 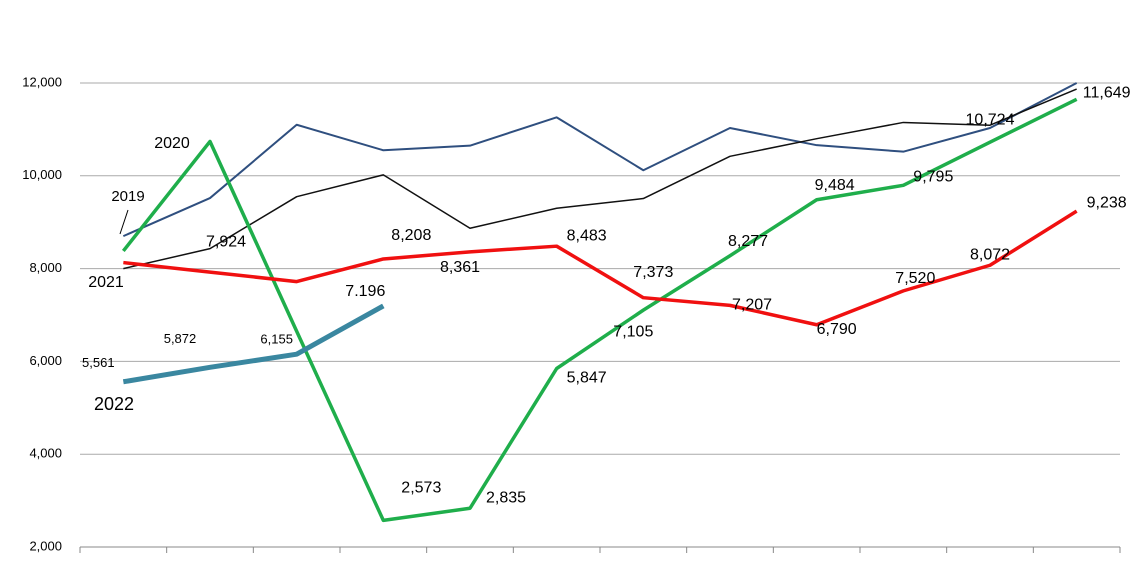 I want to click on series-name: 2021, so click(x=106, y=282).